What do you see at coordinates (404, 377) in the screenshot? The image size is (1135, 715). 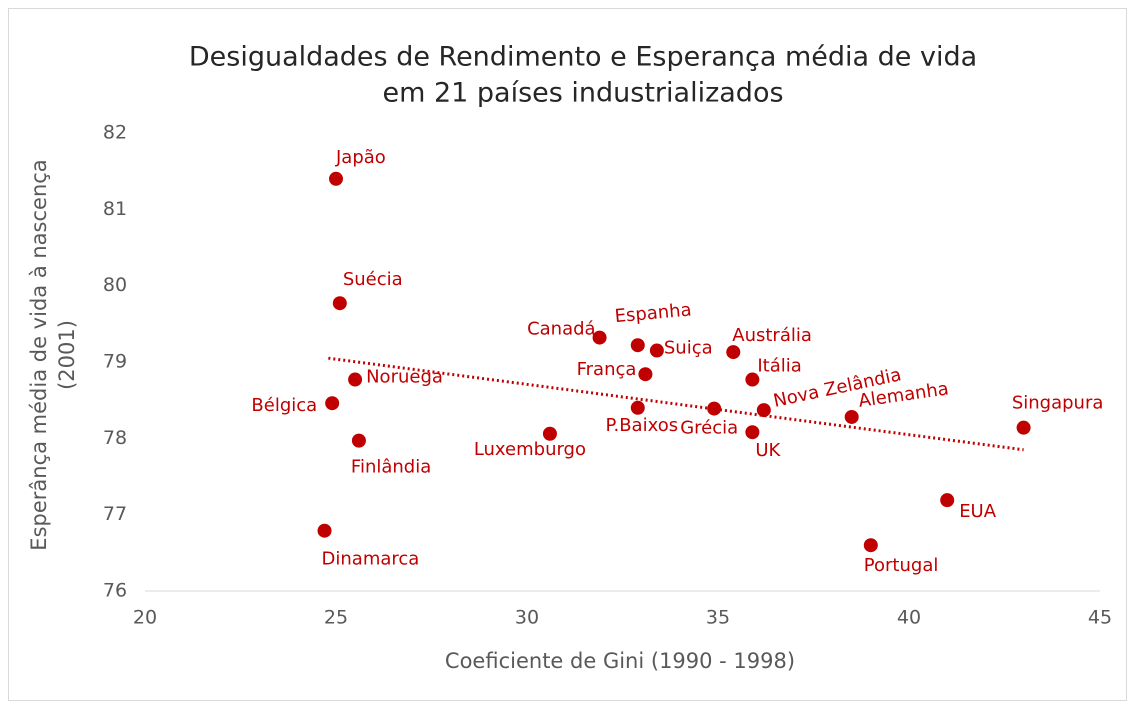 I see `point-label: Noruega` at bounding box center [404, 377].